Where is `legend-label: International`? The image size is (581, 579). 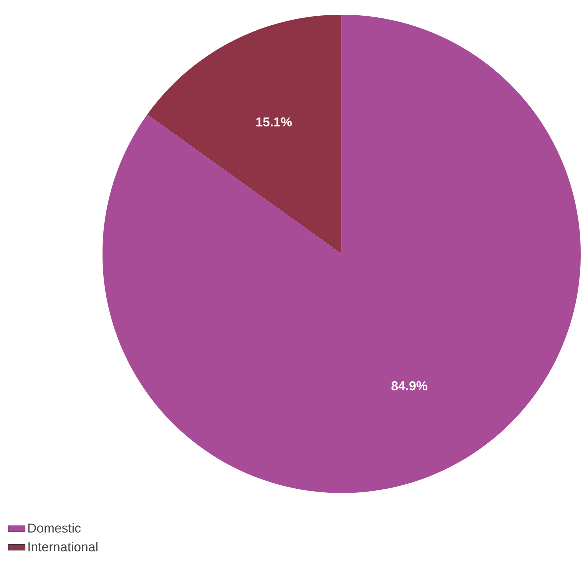
legend-label: International is located at coordinates (63, 547).